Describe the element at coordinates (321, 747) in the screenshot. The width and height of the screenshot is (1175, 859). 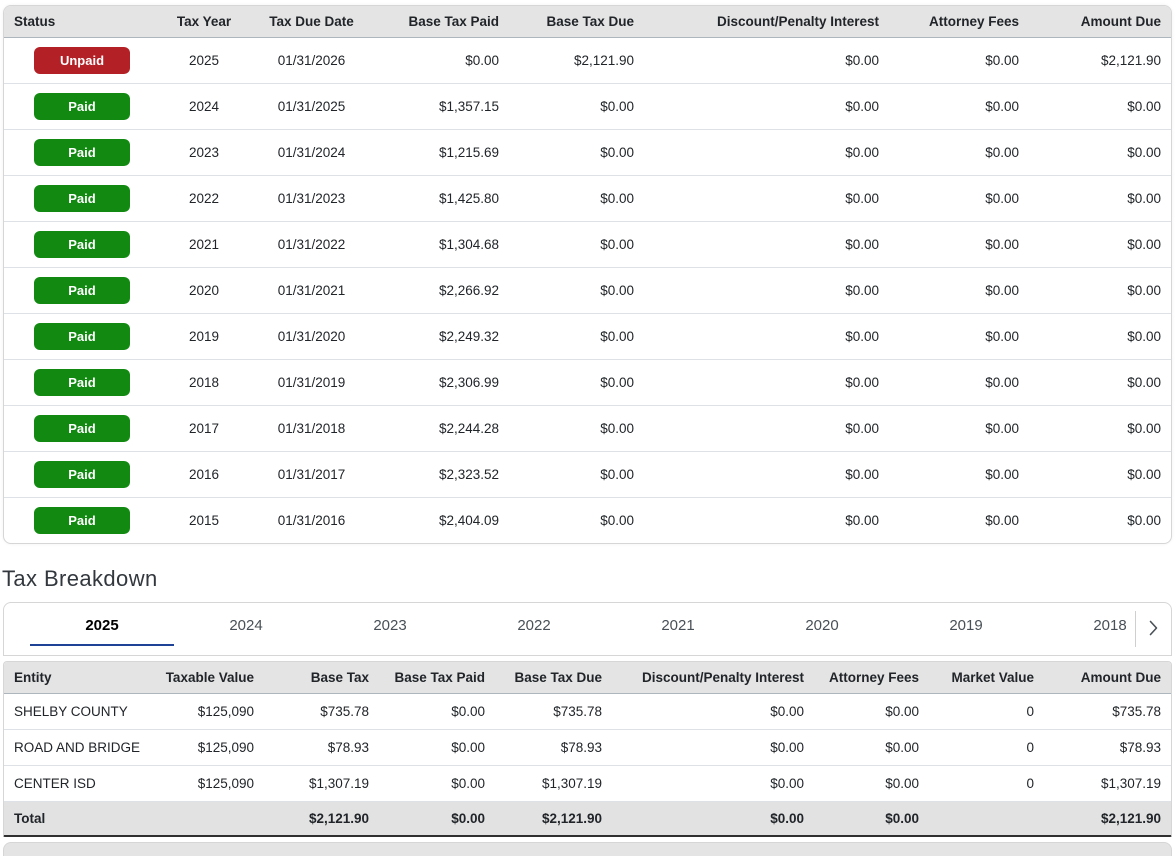
I see `base-tax-cell: $78.93` at that location.